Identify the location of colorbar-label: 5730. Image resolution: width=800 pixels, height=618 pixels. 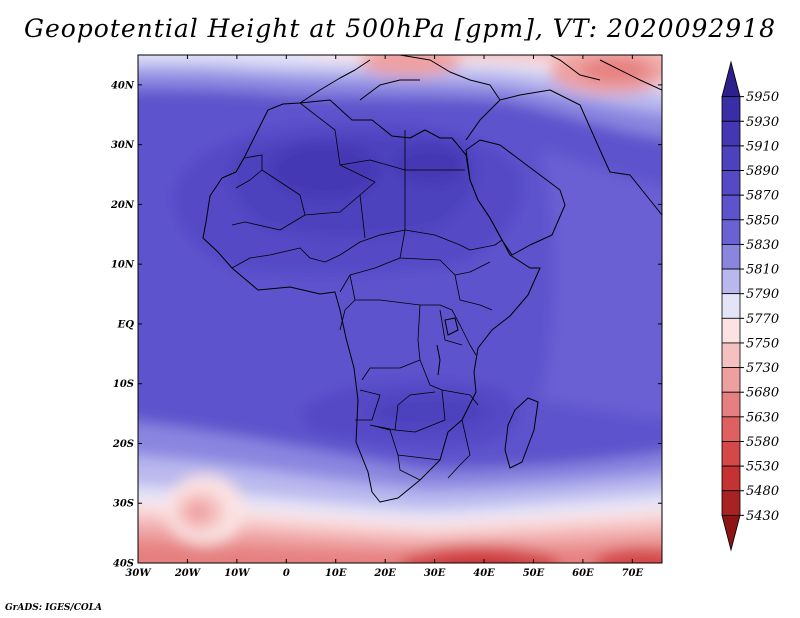
(762, 368).